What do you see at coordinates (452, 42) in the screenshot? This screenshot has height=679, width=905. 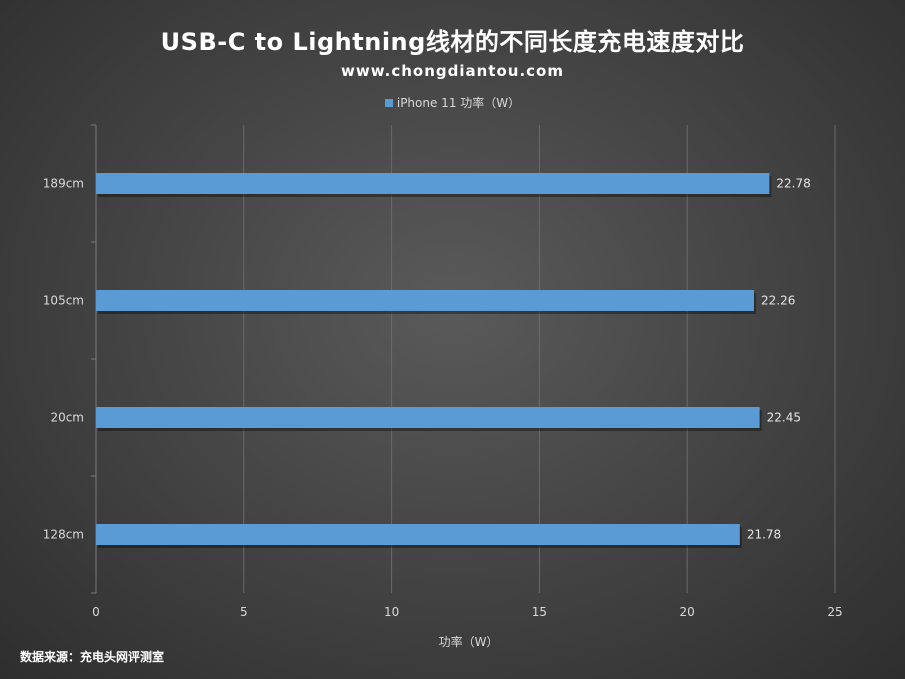 I see `chart-title: USB-C to Lightning线材的不同长度充电速度对比` at bounding box center [452, 42].